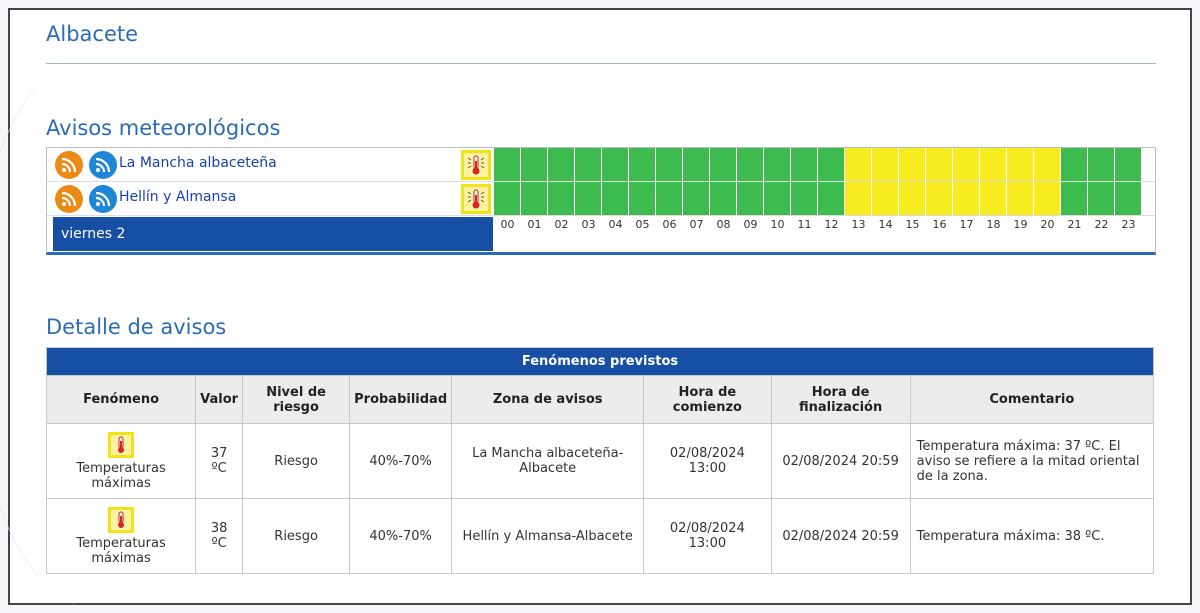  Describe the element at coordinates (548, 536) in the screenshot. I see `zone-cell: Hellín y Almansa-Albacete` at that location.